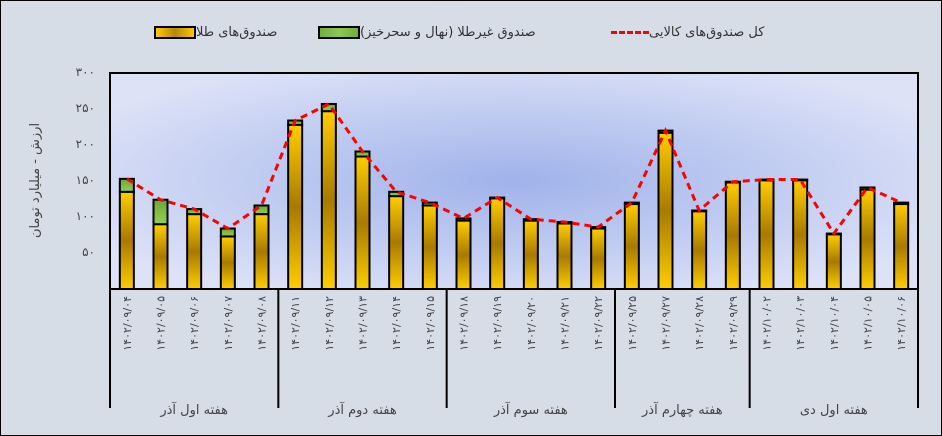 This screenshot has height=436, width=942. I want to click on y-tick-label: ۱۵۰, so click(85, 180).